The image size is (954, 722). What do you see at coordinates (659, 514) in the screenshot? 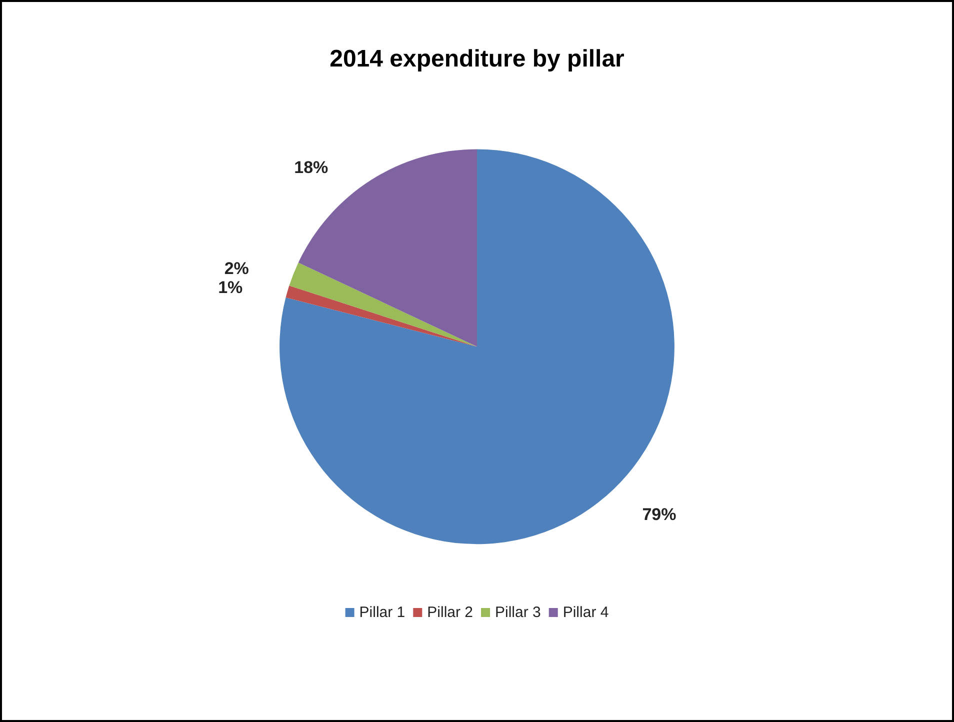
I see `data-label: 79%` at bounding box center [659, 514].